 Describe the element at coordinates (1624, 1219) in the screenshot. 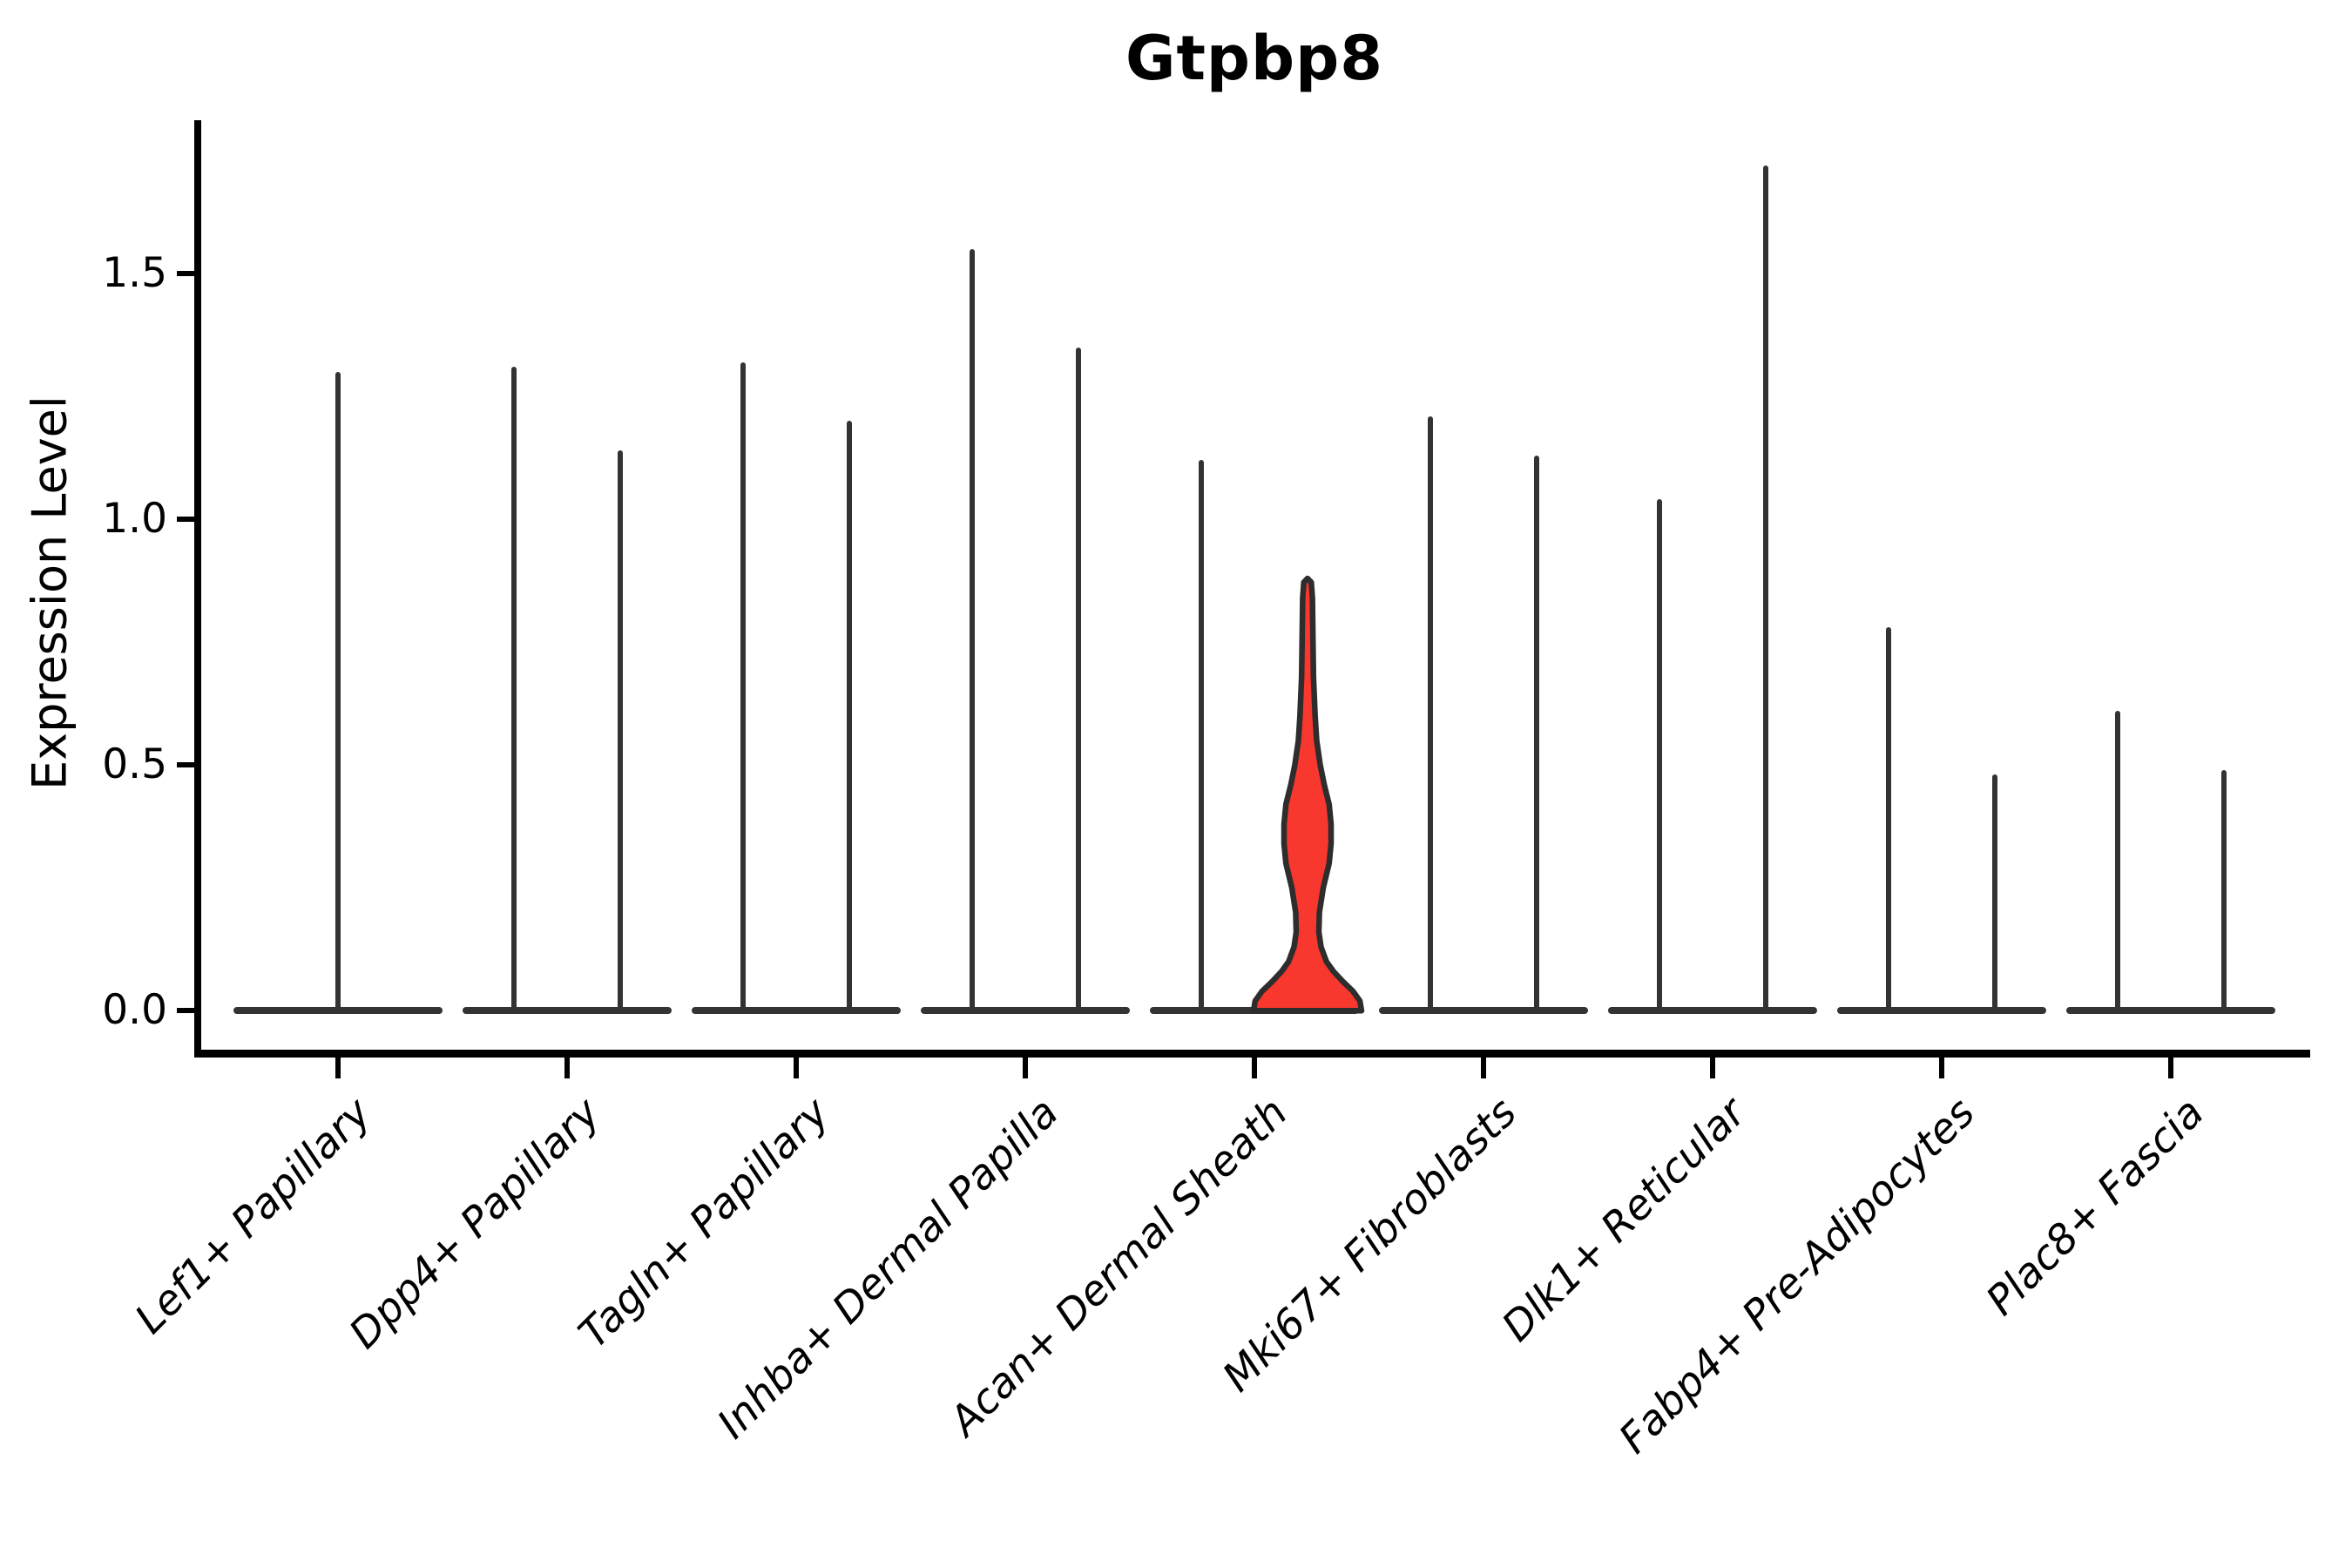

I see `x-tick-label: Dlk1+ Reticular` at that location.